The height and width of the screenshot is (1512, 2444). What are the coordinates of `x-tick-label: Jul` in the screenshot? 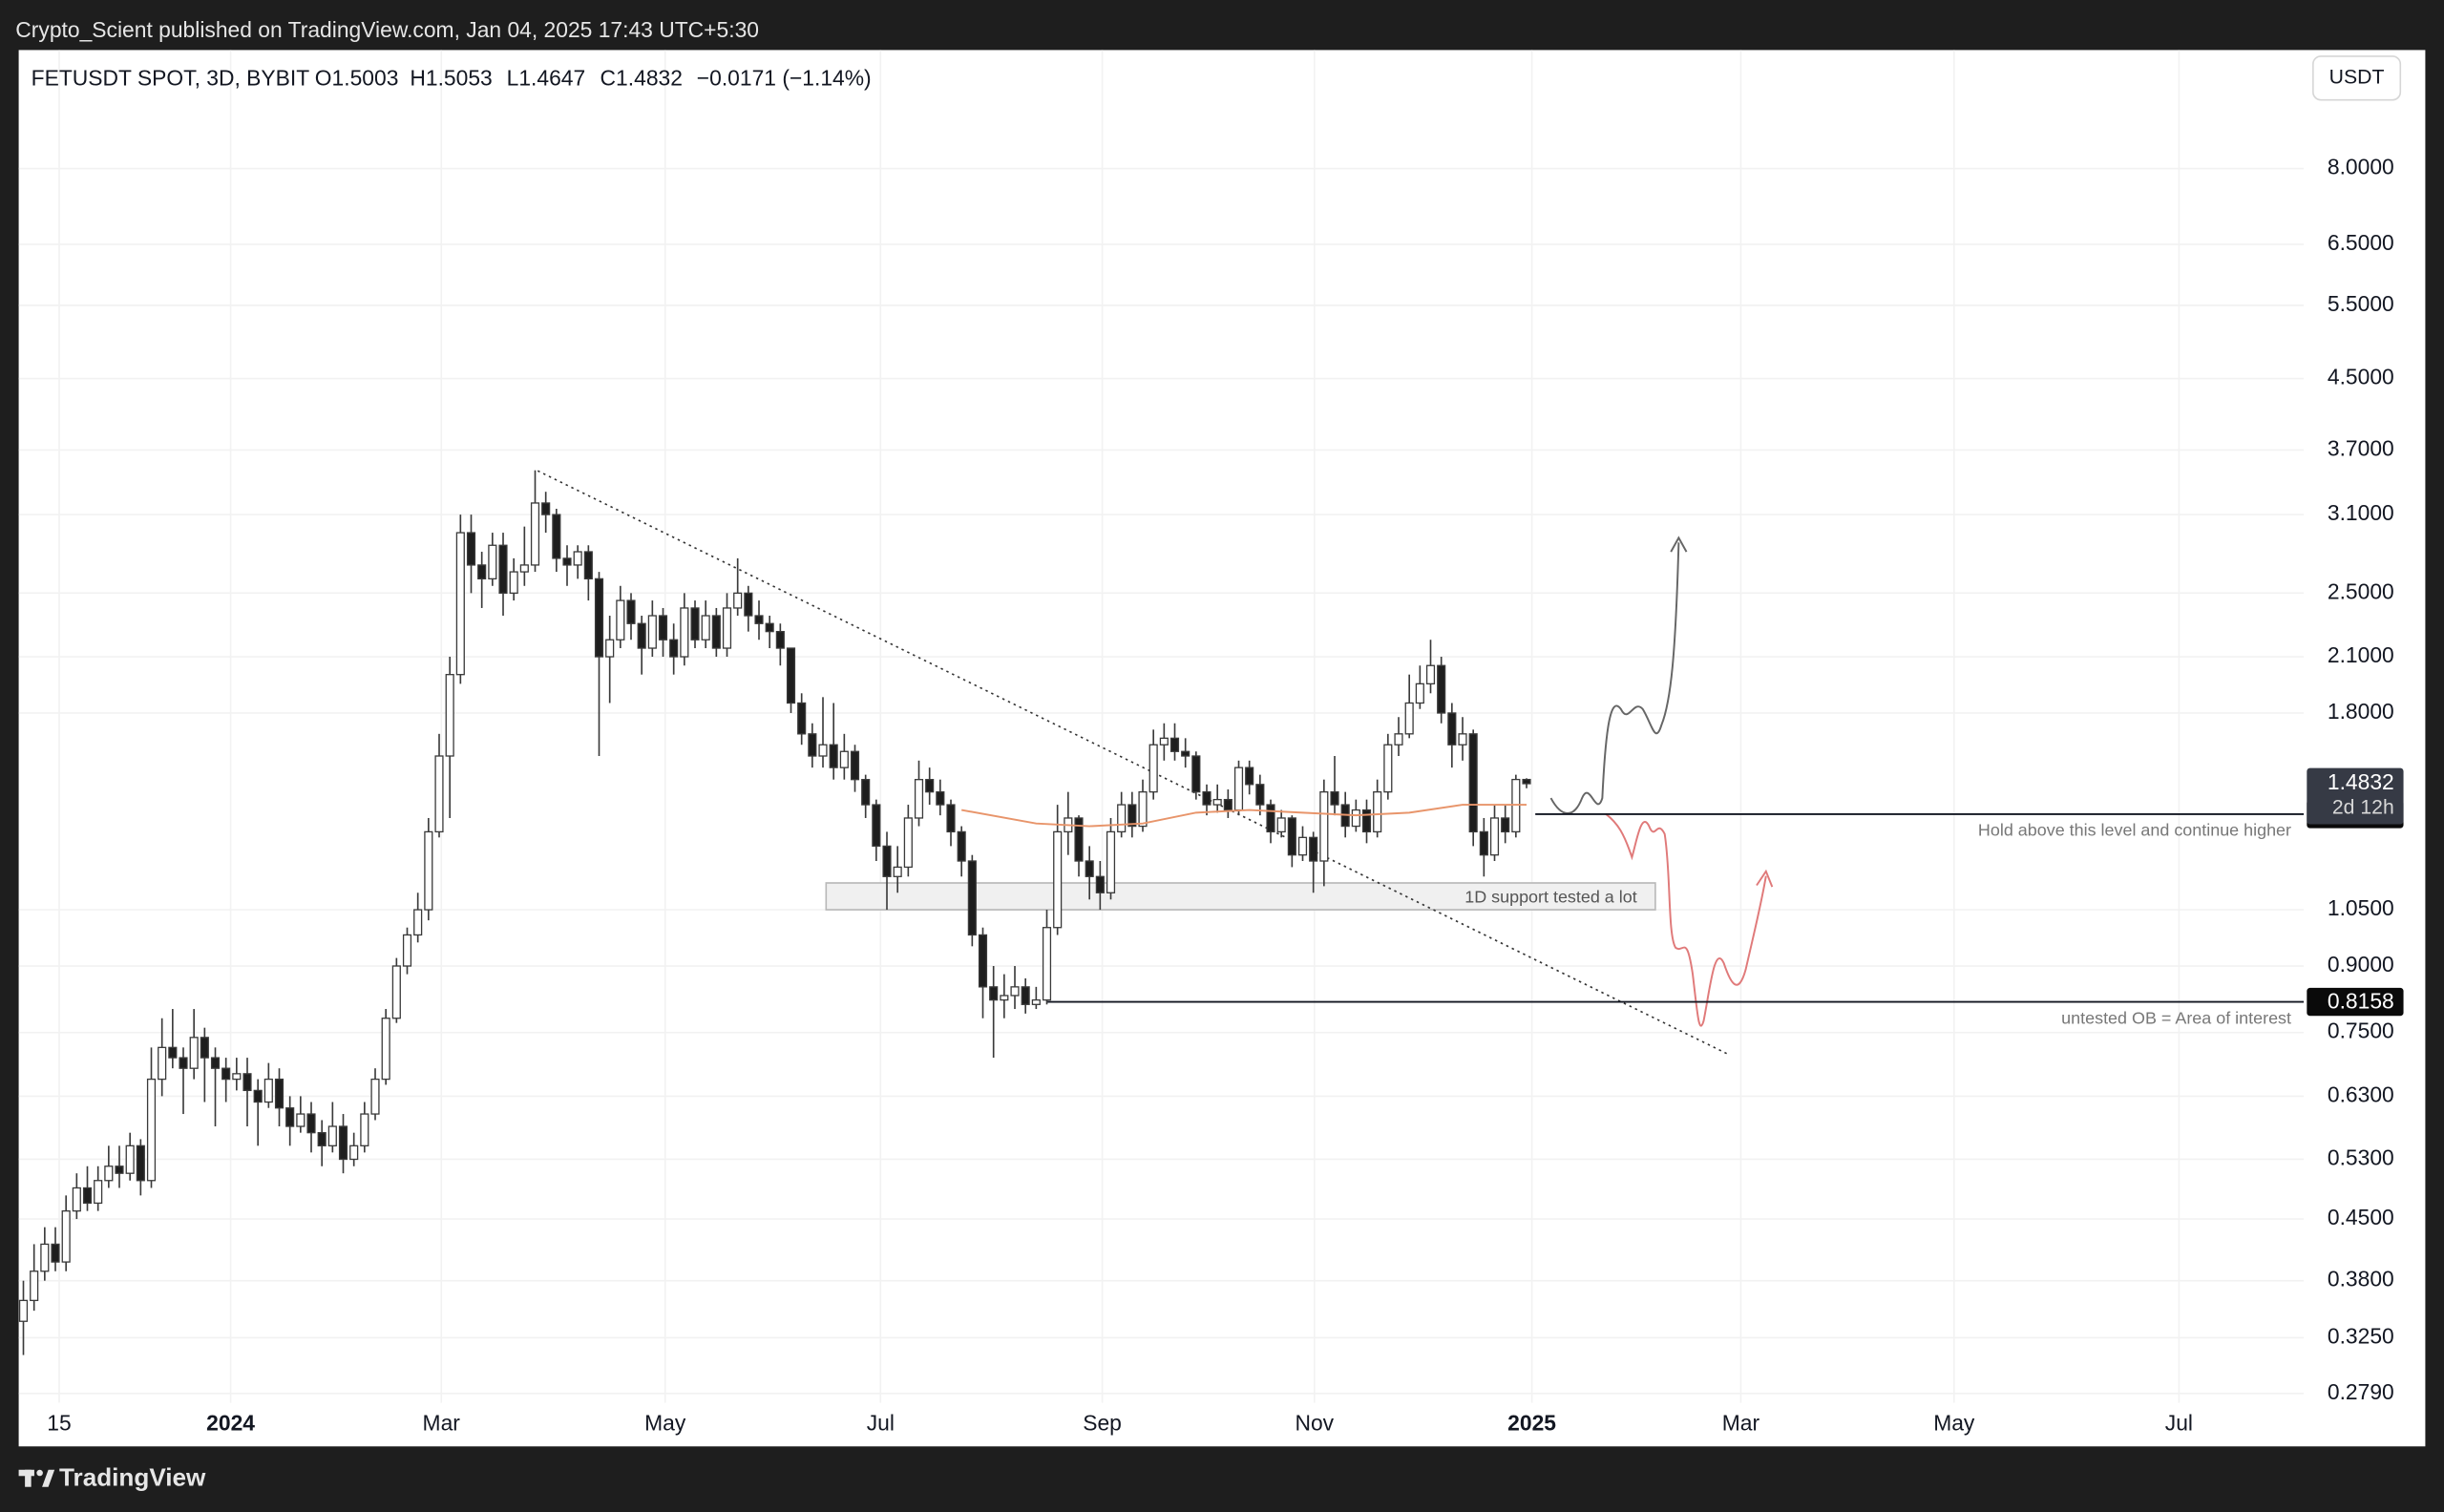 It's located at (2179, 1423).